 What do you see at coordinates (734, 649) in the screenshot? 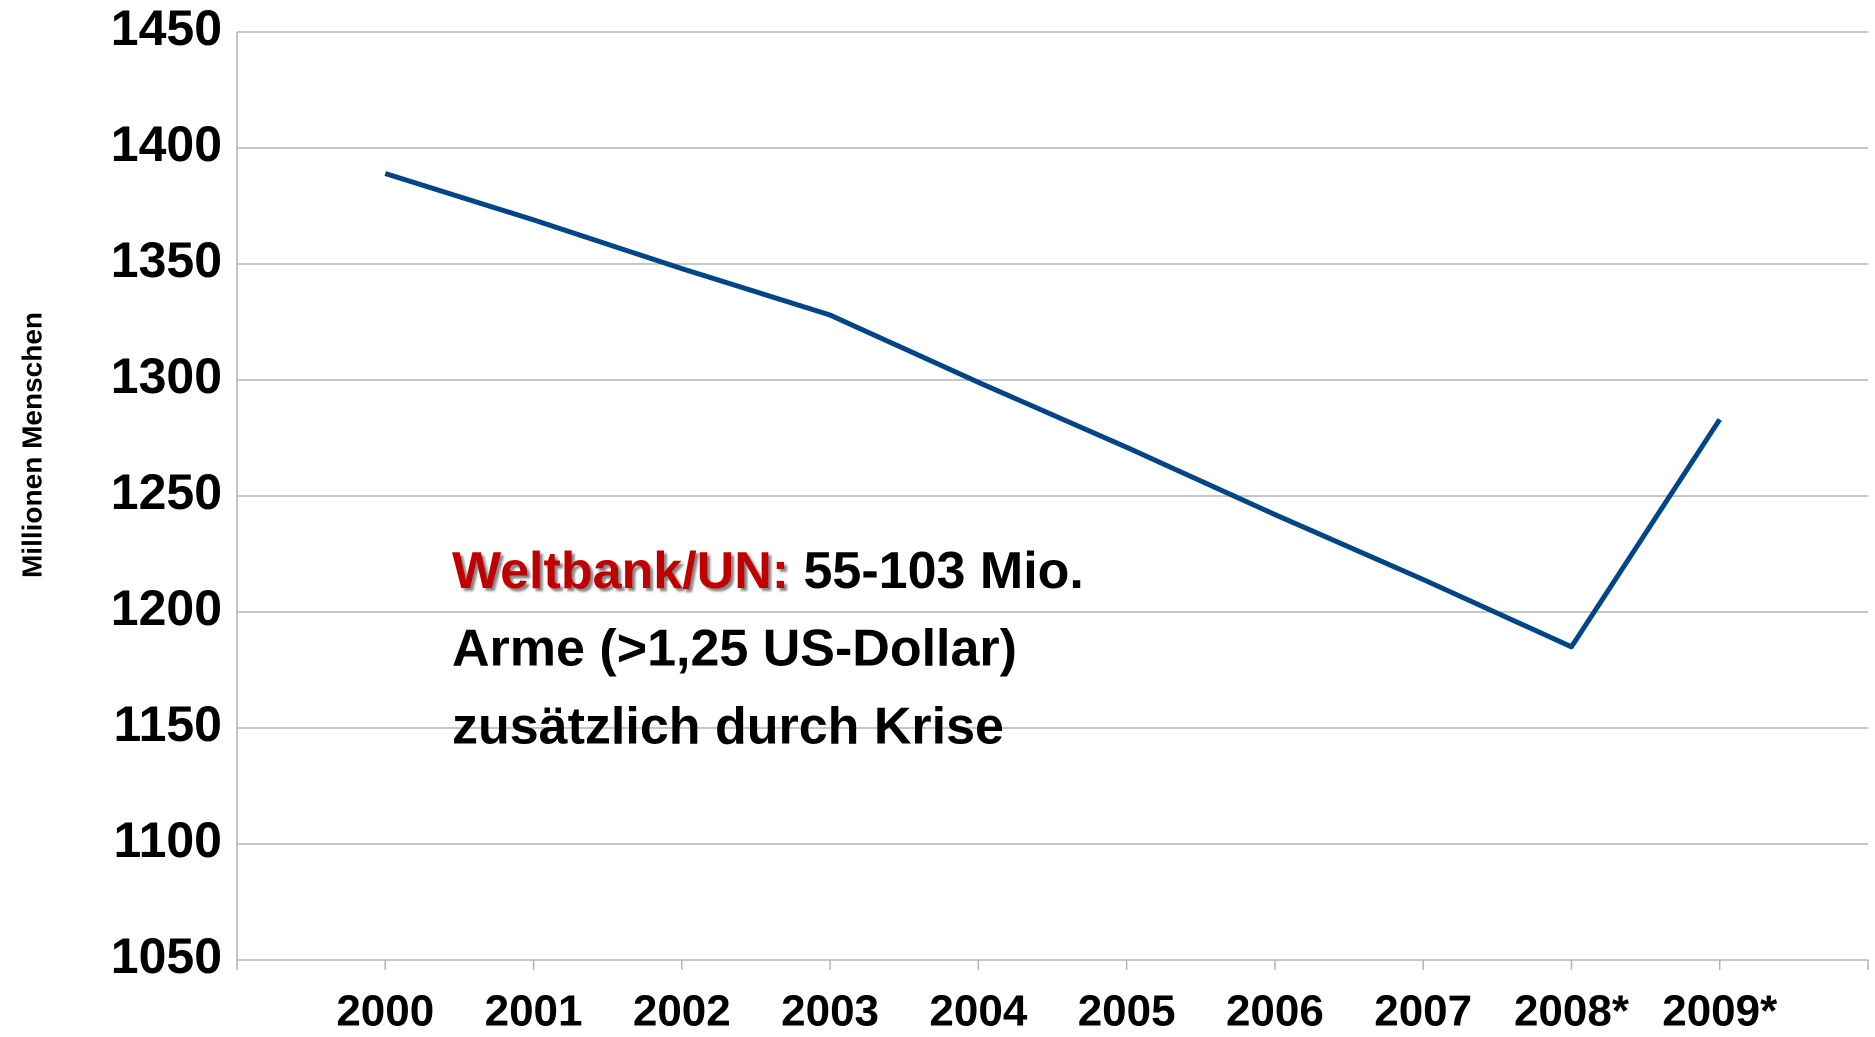
I see `annotation-line: Arme (>1,25 US-Dollar)` at bounding box center [734, 649].